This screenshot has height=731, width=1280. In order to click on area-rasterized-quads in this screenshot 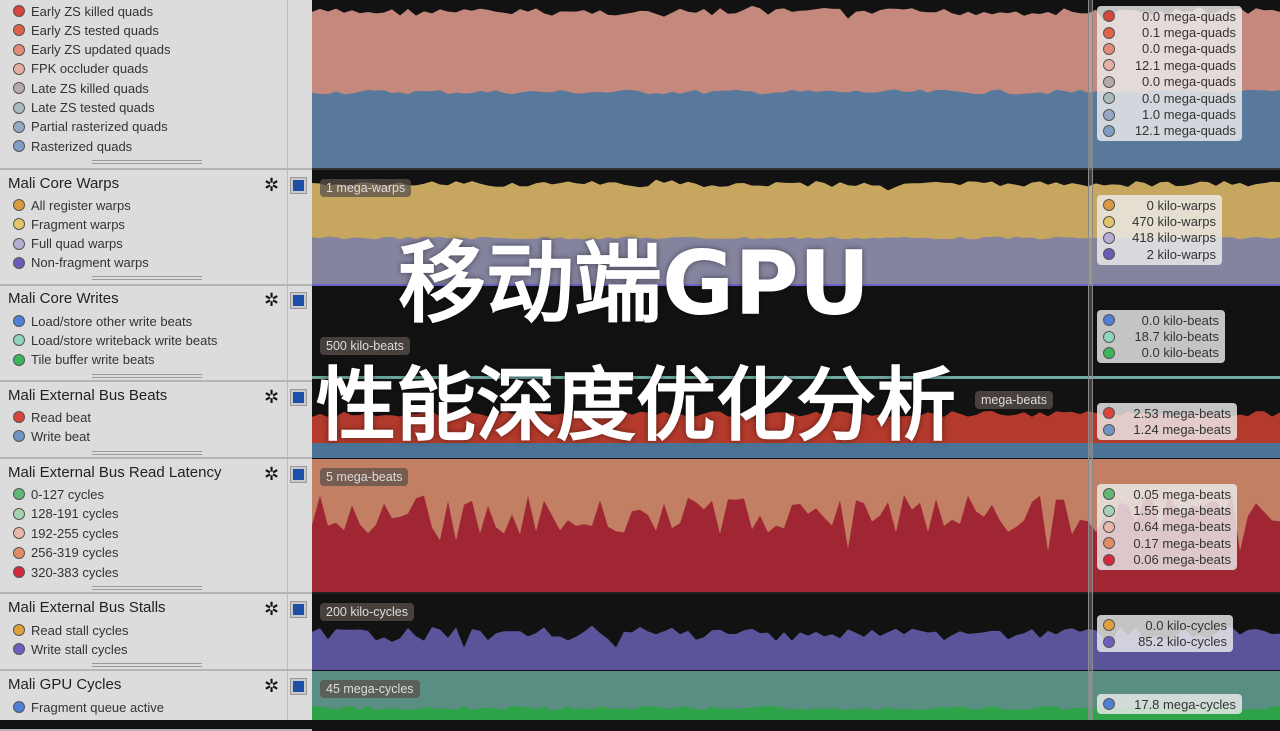, I will do `click(796, 128)`.